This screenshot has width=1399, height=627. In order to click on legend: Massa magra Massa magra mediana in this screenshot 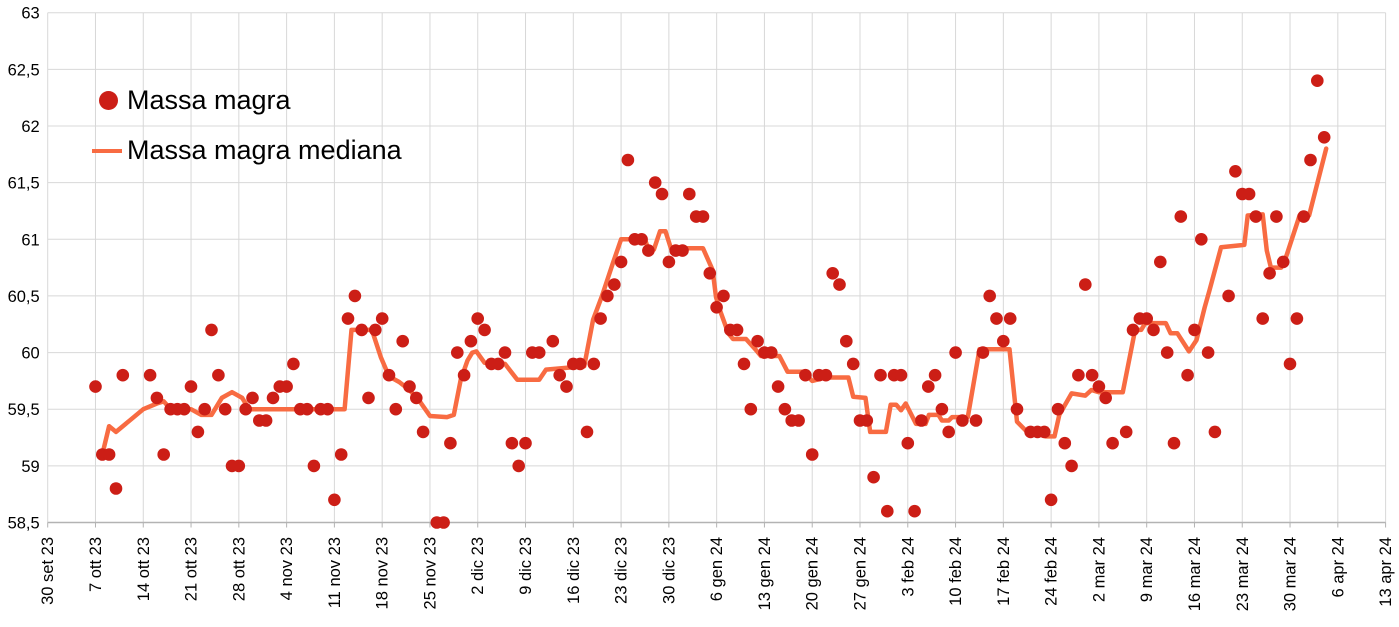, I will do `click(247, 125)`.